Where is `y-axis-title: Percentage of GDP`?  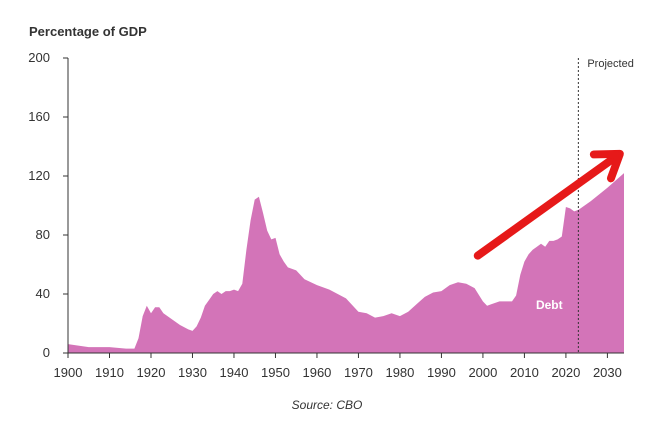
y-axis-title: Percentage of GDP is located at coordinates (88, 31).